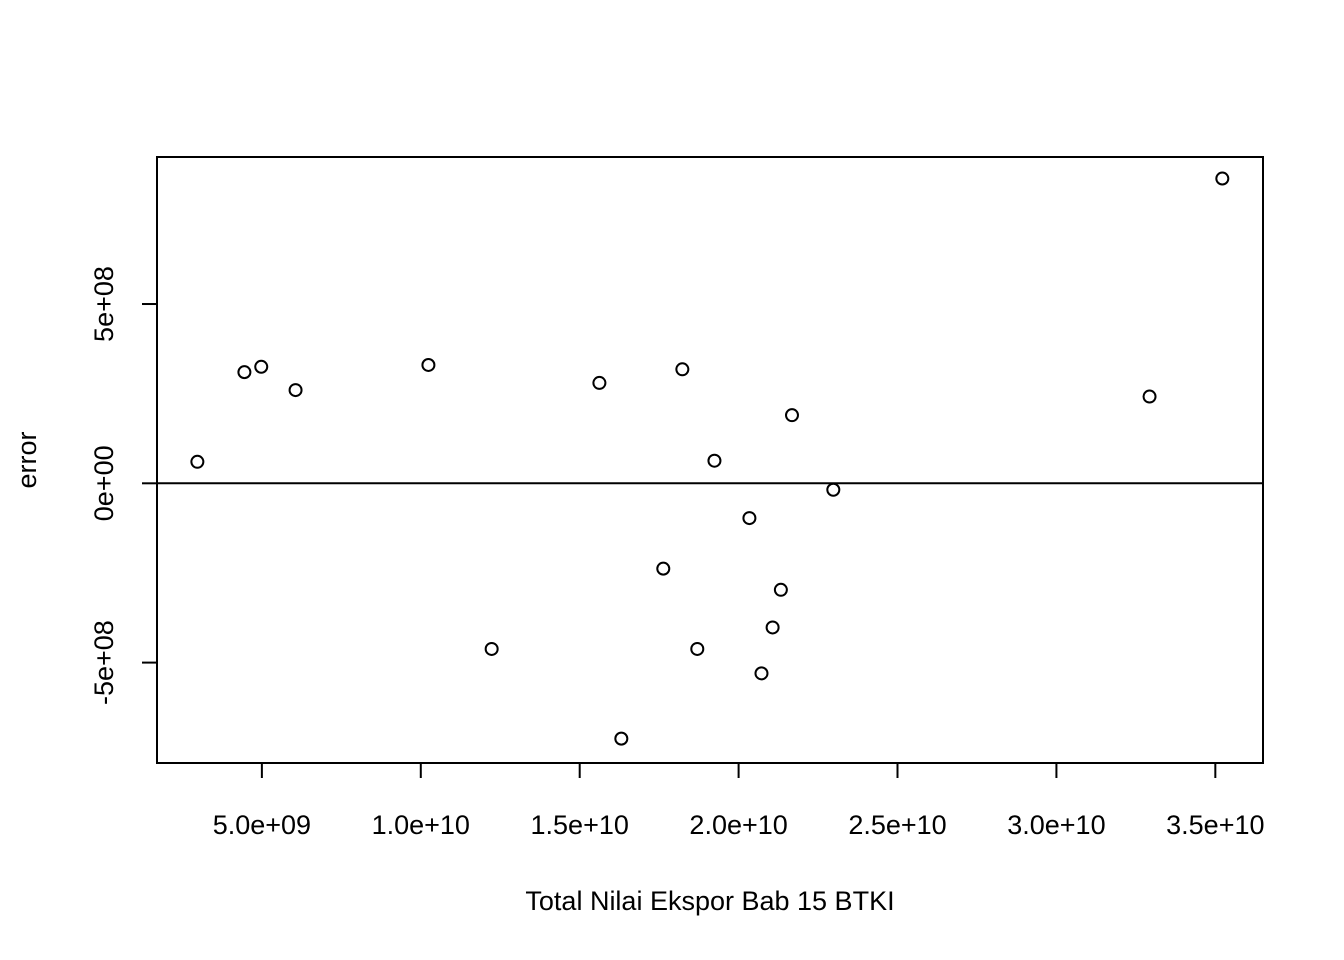 The height and width of the screenshot is (960, 1344). What do you see at coordinates (1215, 825) in the screenshot?
I see `x-tick-label: 3.5e+10` at bounding box center [1215, 825].